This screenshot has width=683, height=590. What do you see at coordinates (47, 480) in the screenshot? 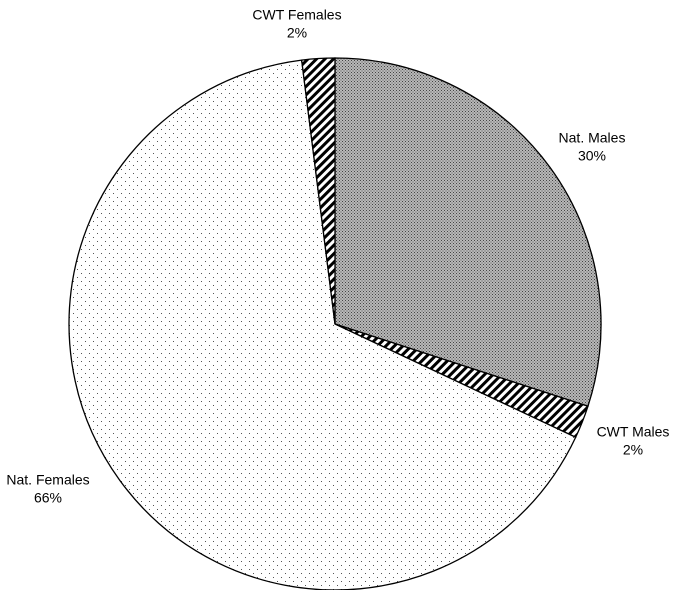
I see `slice-label: Nat. Females` at bounding box center [47, 480].